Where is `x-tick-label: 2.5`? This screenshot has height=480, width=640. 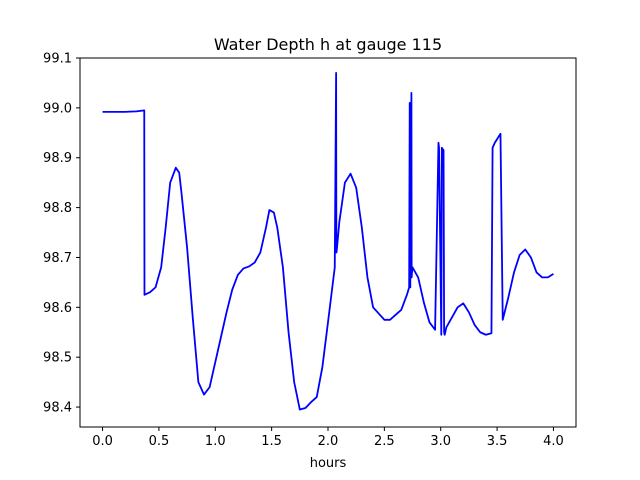
x-tick-label: 2.5 is located at coordinates (384, 441).